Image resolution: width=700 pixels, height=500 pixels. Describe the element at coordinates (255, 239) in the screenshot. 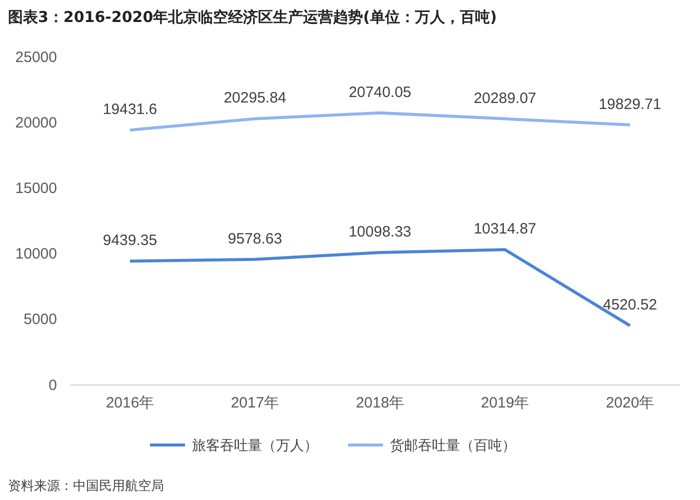

I see `data-label: 9578.63` at that location.